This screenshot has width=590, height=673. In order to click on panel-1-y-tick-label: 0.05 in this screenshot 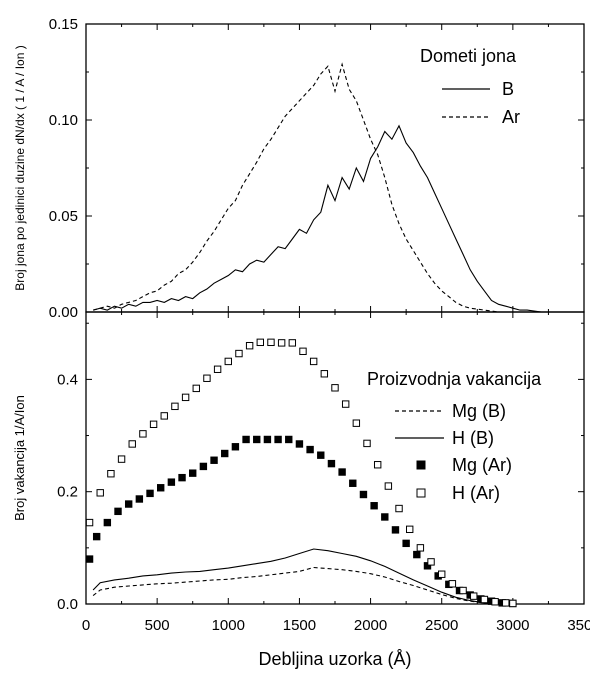, I will do `click(63, 216)`.